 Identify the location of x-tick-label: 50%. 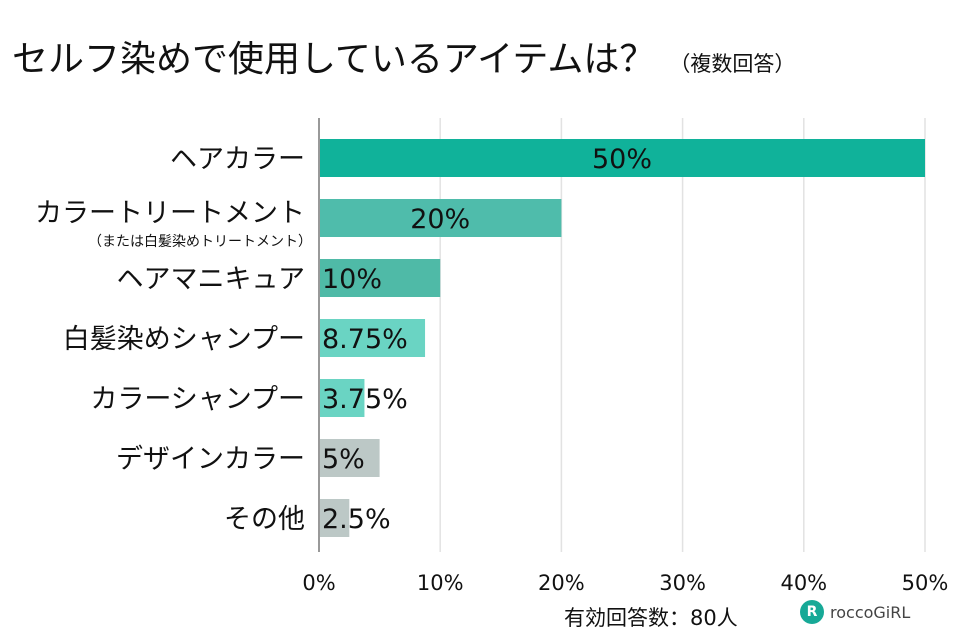
(925, 583).